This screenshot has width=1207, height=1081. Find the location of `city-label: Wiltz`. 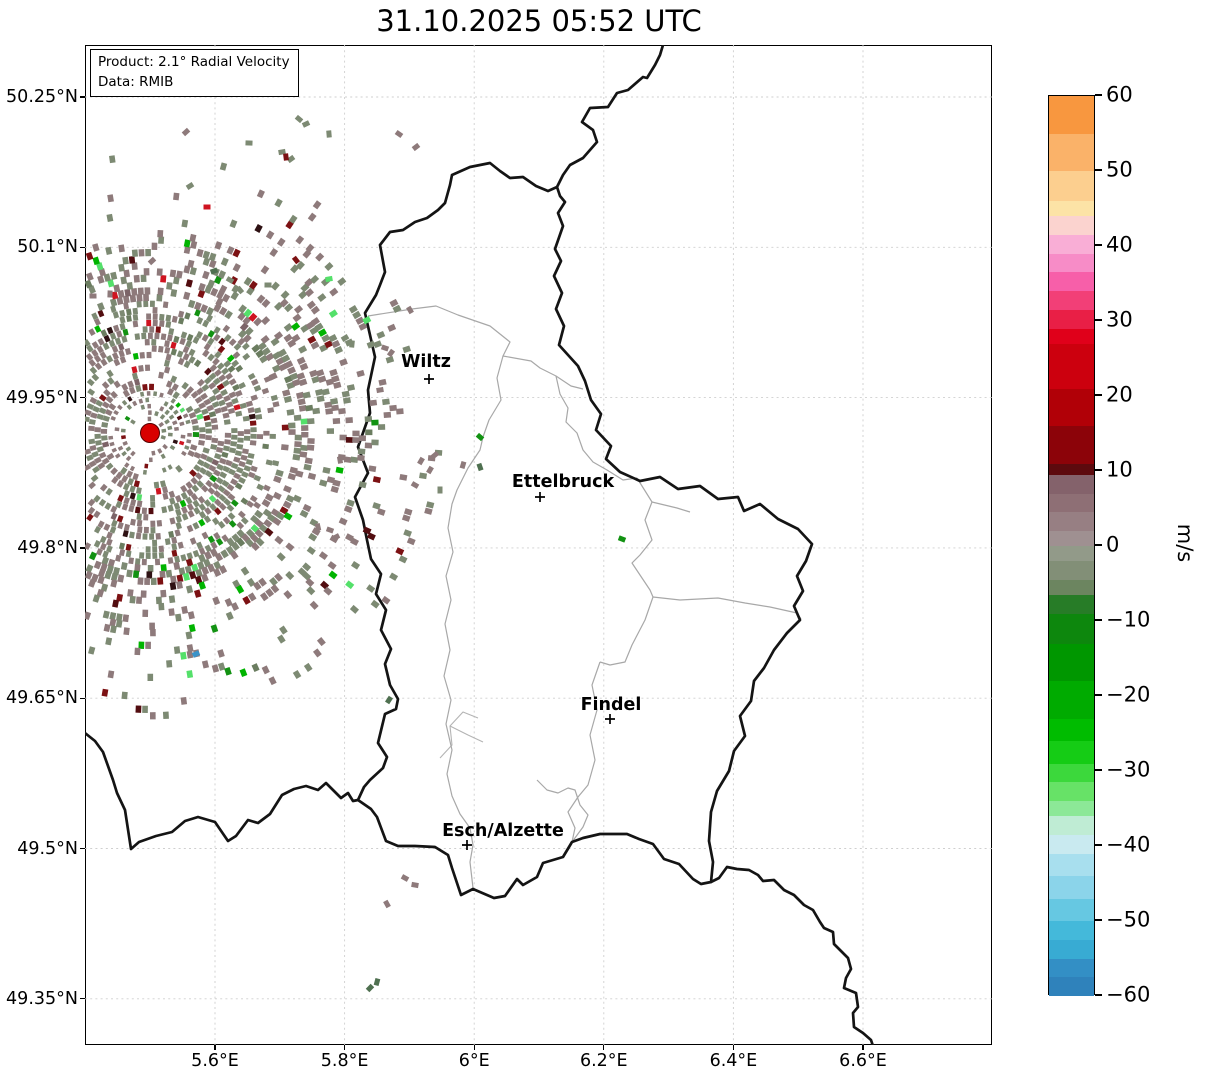

city-label: Wiltz is located at coordinates (426, 362).